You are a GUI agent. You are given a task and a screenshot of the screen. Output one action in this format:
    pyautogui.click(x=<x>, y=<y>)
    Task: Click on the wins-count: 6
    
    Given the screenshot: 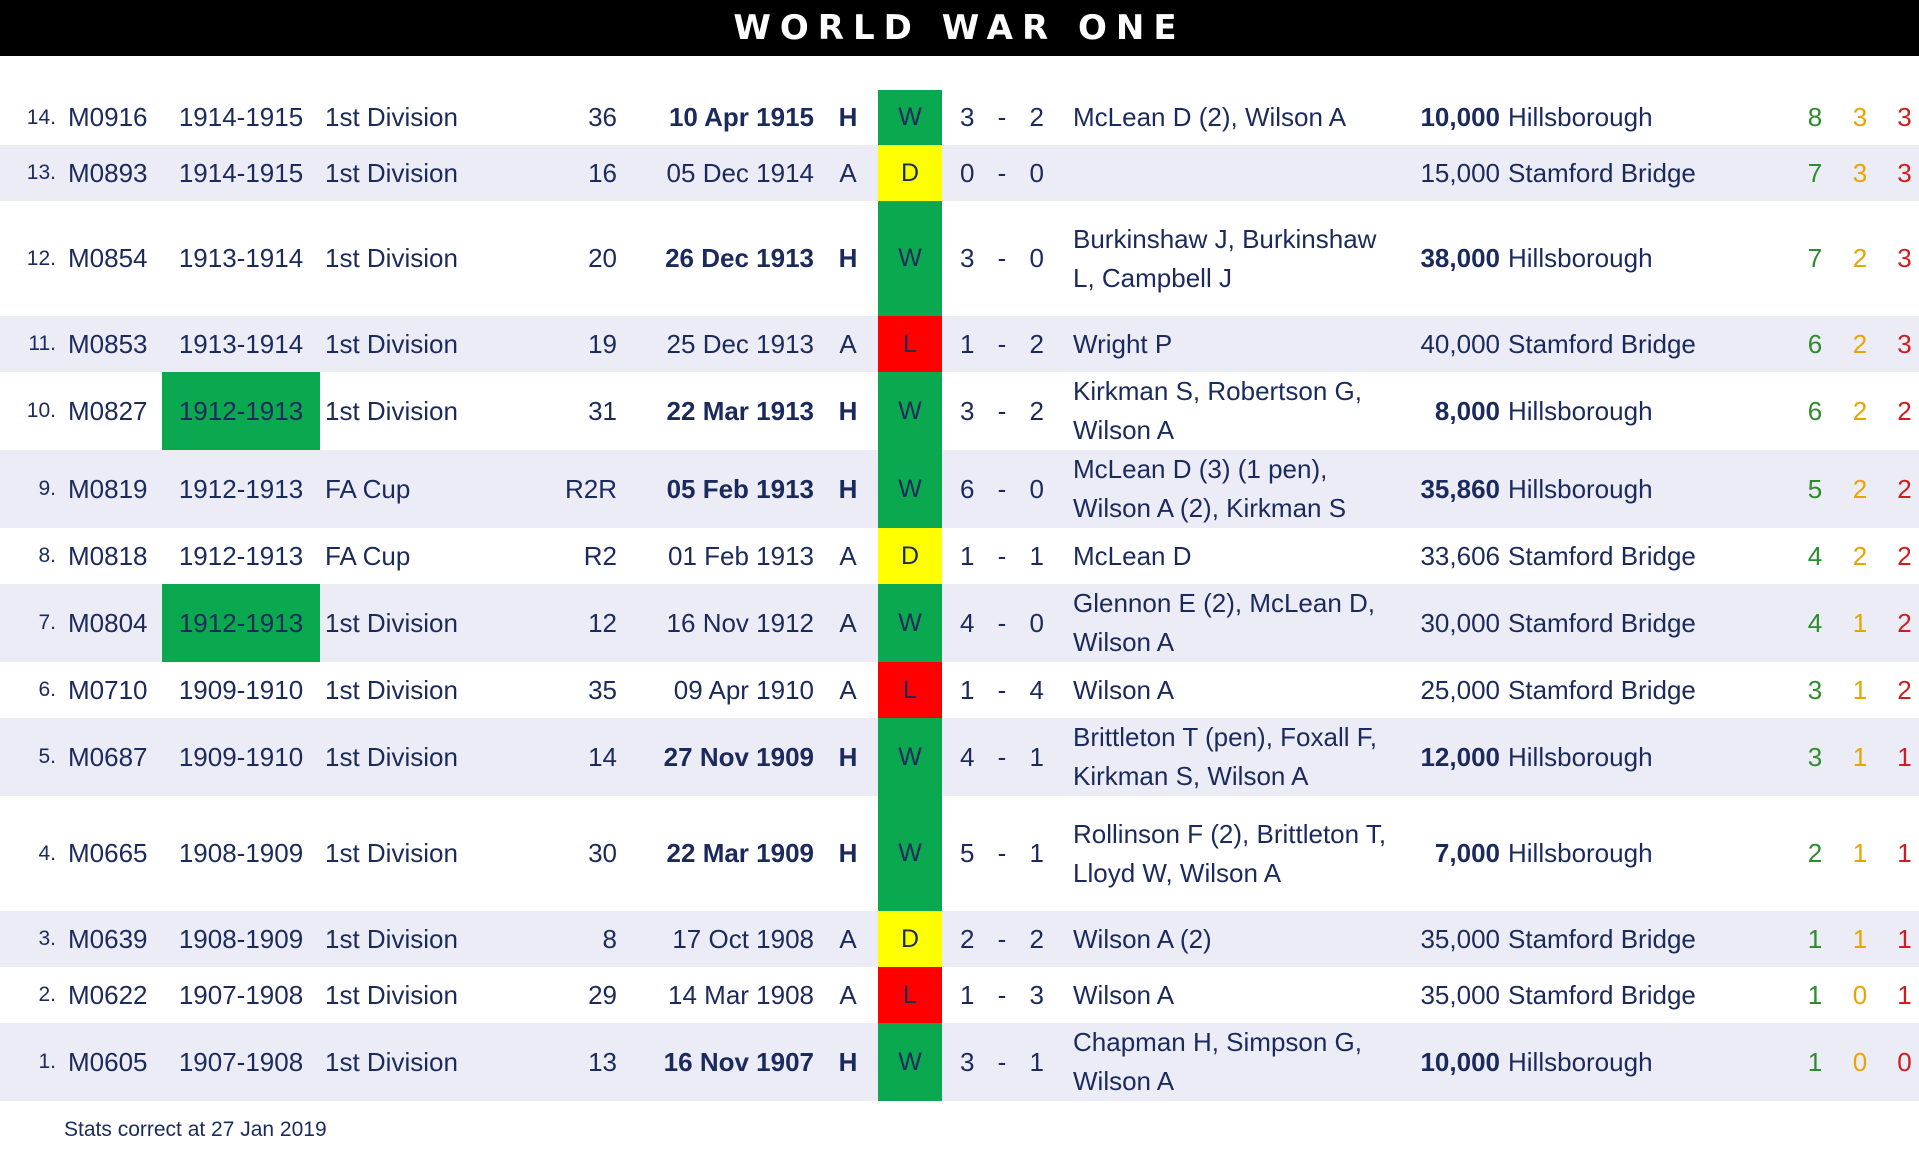 What is the action you would take?
    pyautogui.click(x=1815, y=410)
    